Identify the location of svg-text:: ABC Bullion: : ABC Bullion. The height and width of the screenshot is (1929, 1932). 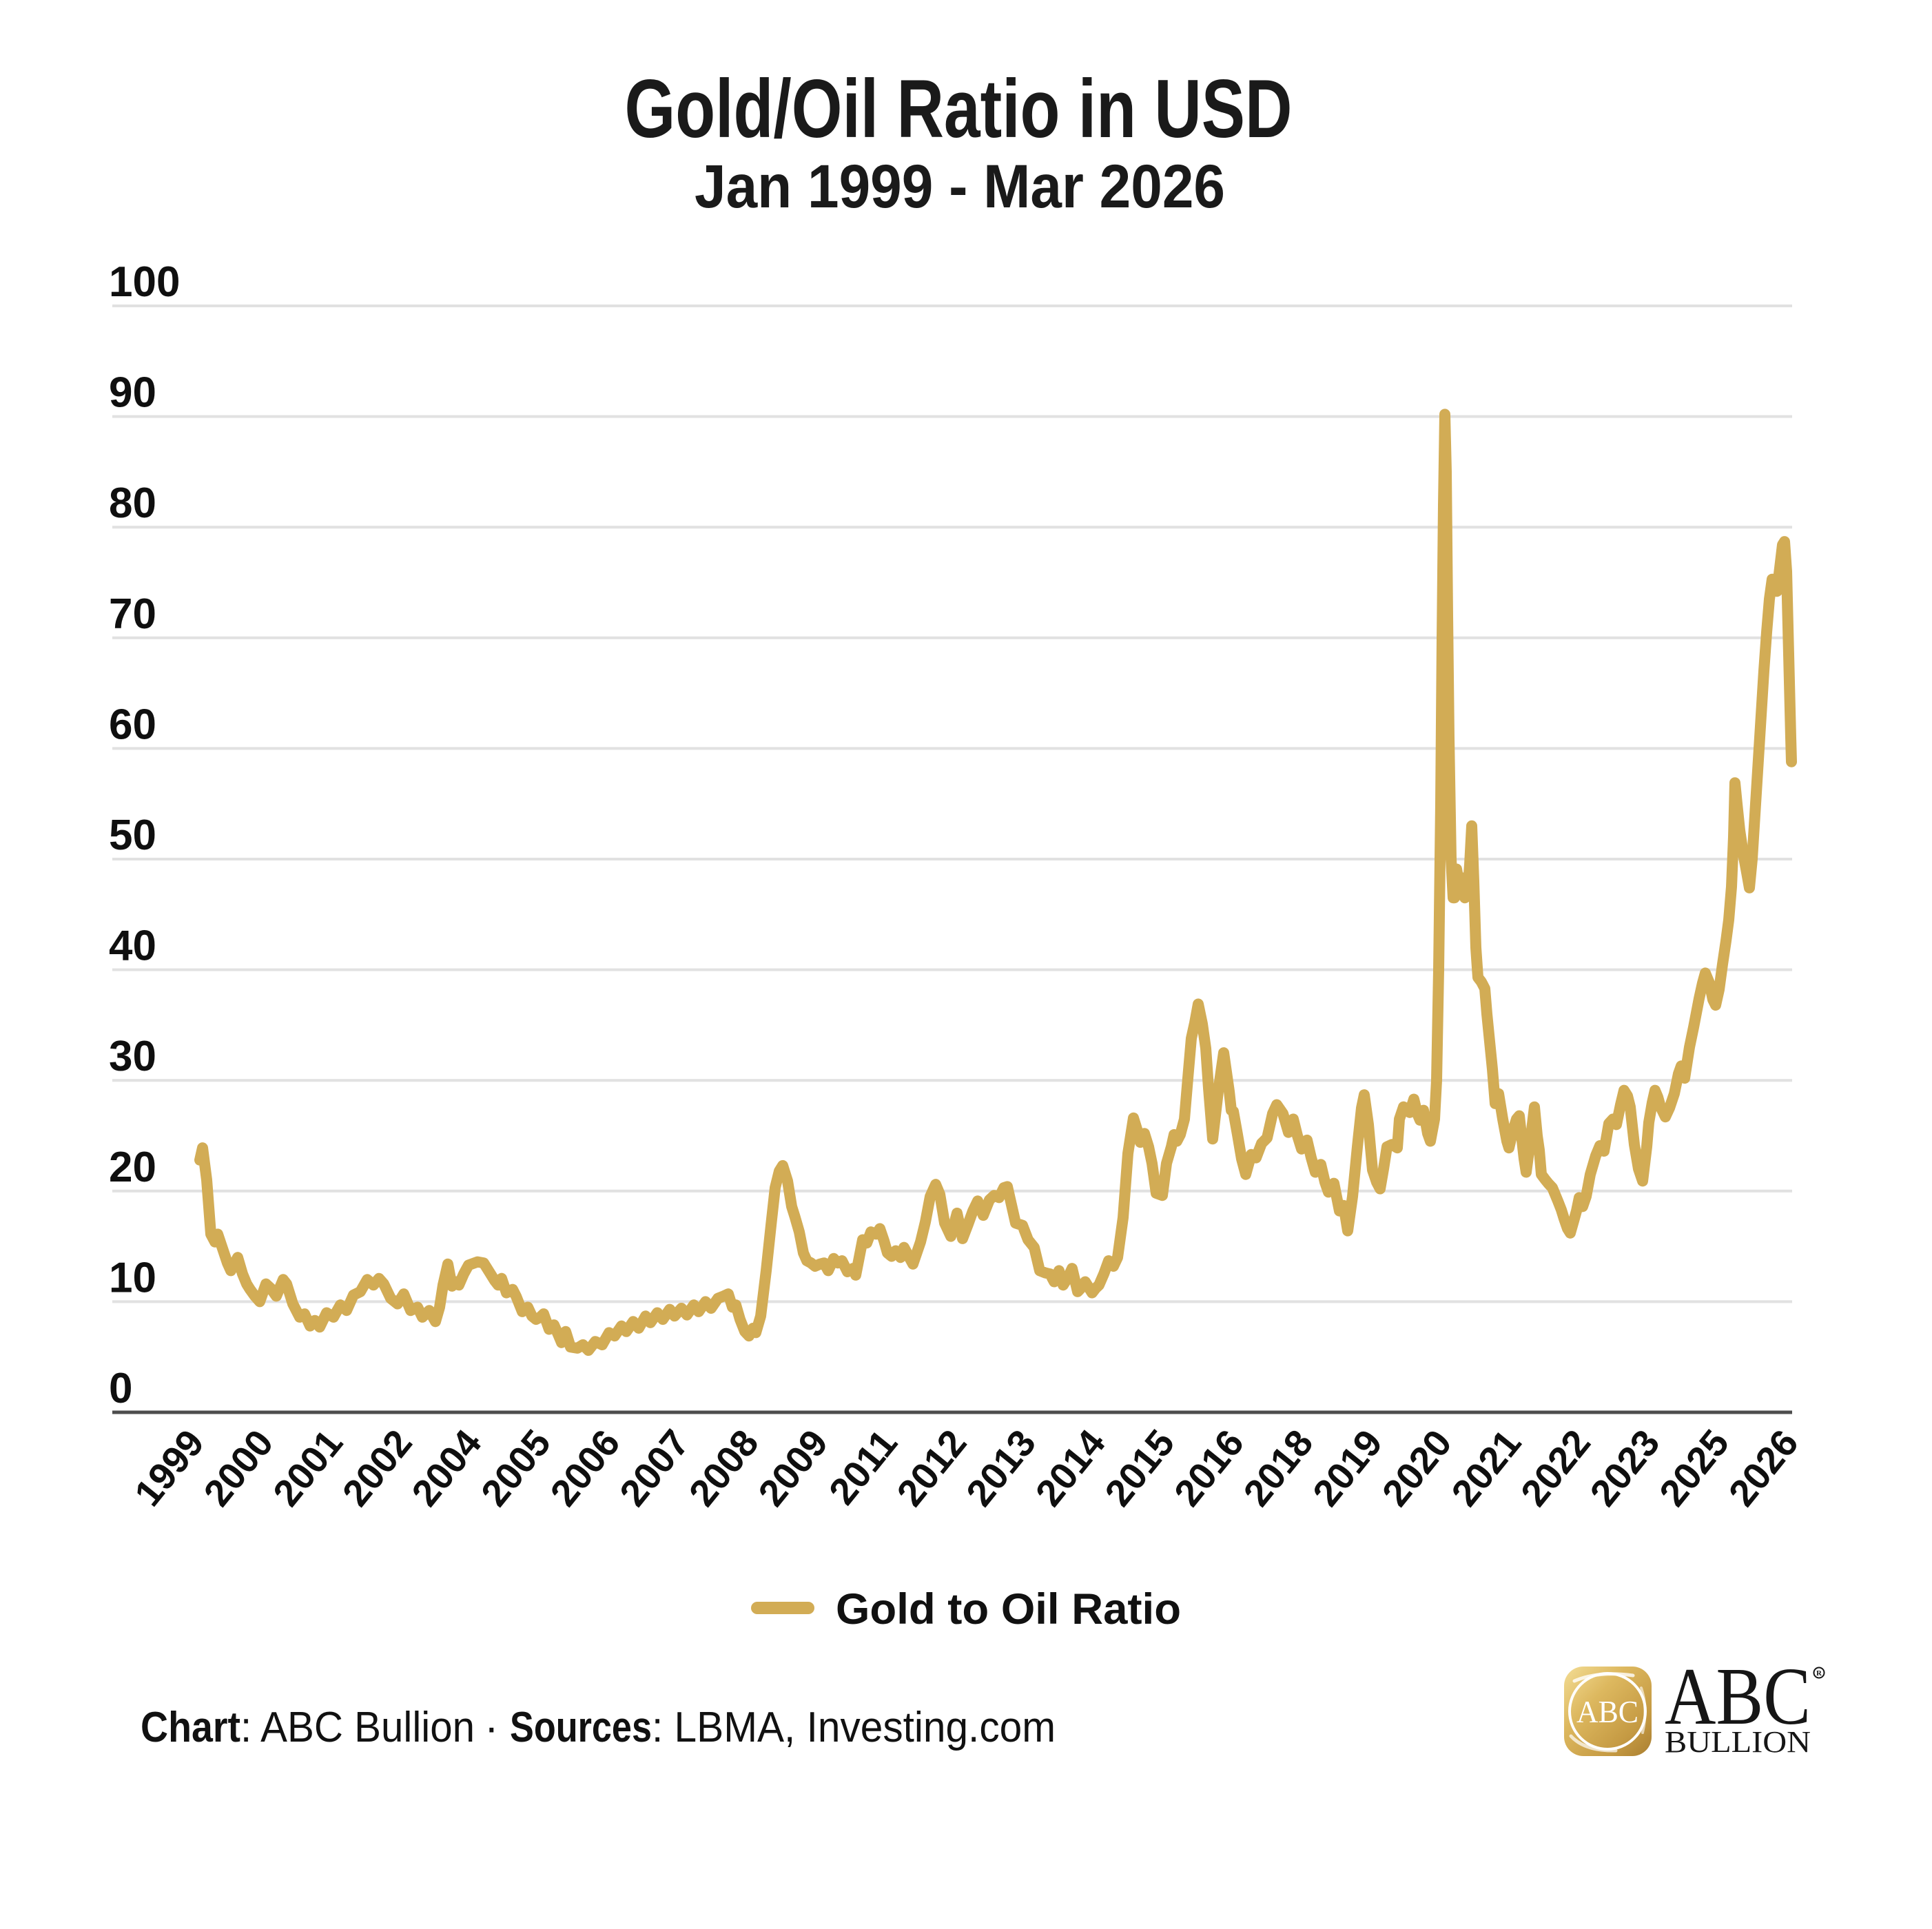
(357, 1727).